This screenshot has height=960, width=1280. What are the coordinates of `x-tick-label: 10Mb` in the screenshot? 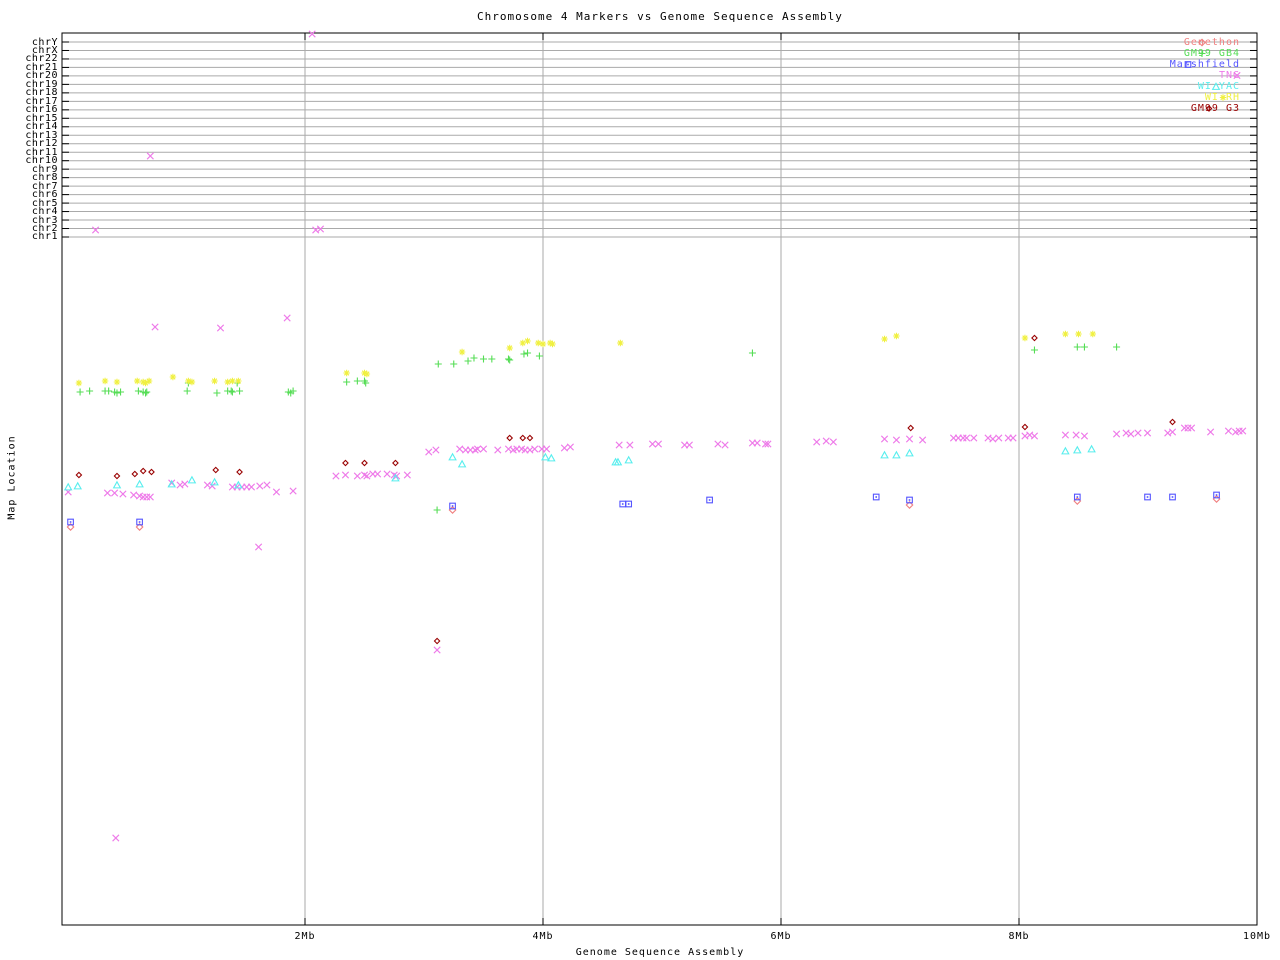 It's located at (1257, 936).